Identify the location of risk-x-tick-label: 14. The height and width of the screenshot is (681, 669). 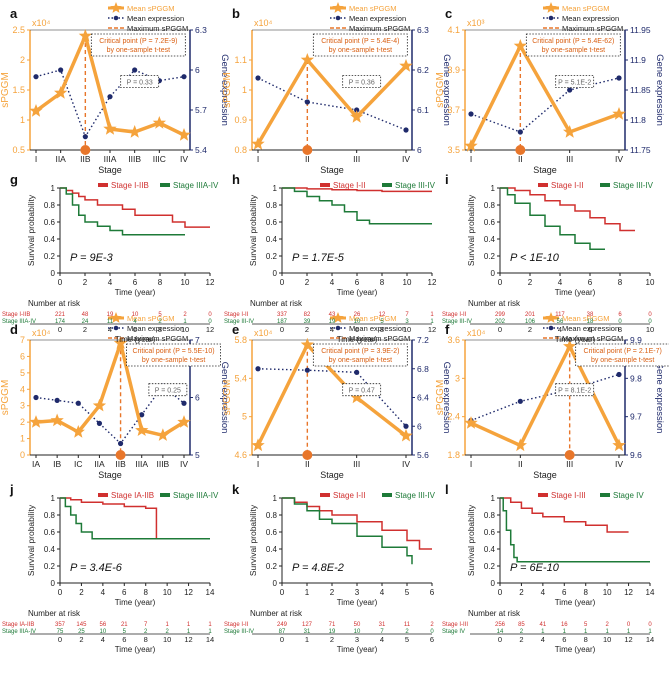
(210, 639).